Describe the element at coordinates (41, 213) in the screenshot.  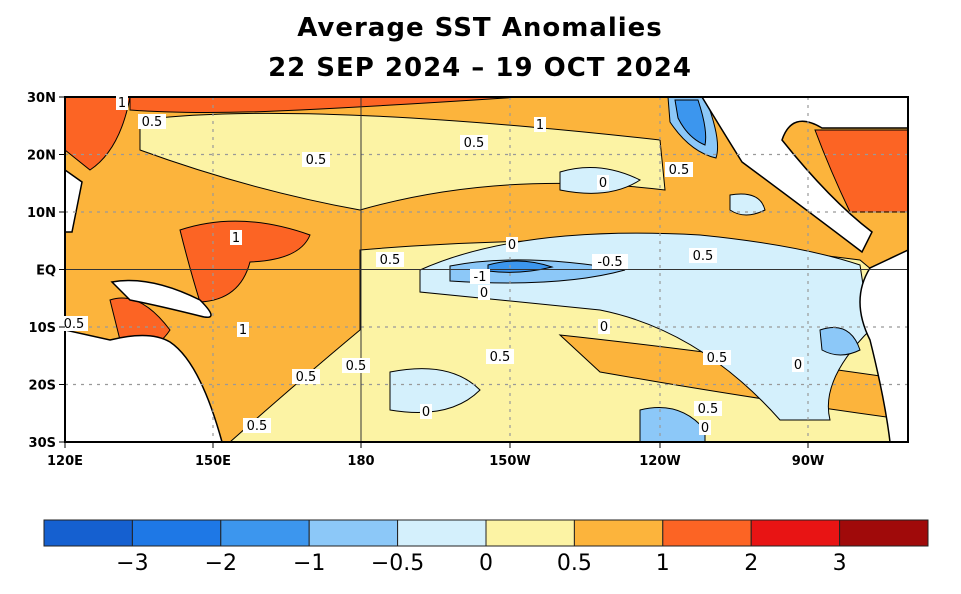
I see `lat-label: 10N` at that location.